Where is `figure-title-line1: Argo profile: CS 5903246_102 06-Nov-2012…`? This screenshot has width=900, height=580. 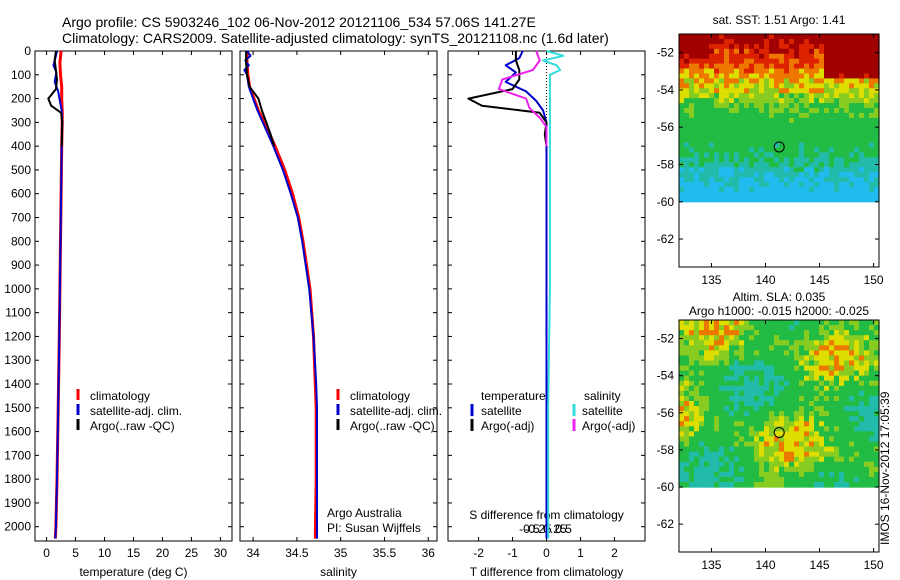
figure-title-line1: Argo profile: CS 5903246_102 06-Nov-2012… is located at coordinates (299, 22).